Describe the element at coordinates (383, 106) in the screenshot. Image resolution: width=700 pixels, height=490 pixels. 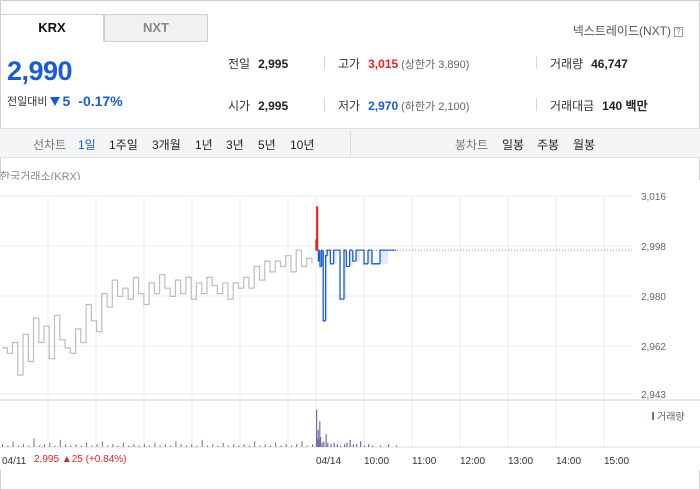
I see `stat-value: 2,970` at that location.